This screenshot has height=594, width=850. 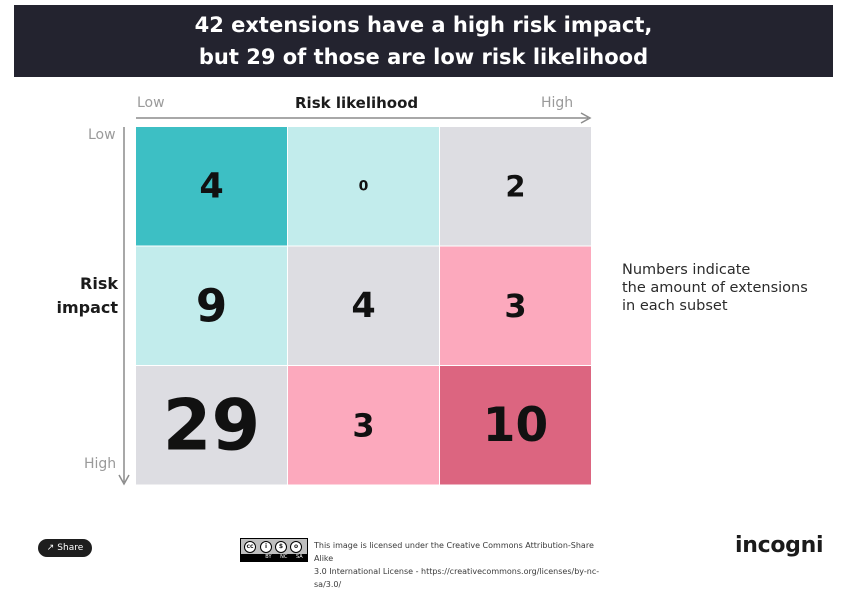 I want to click on note-line-2: the amount of extensions, so click(x=715, y=288).